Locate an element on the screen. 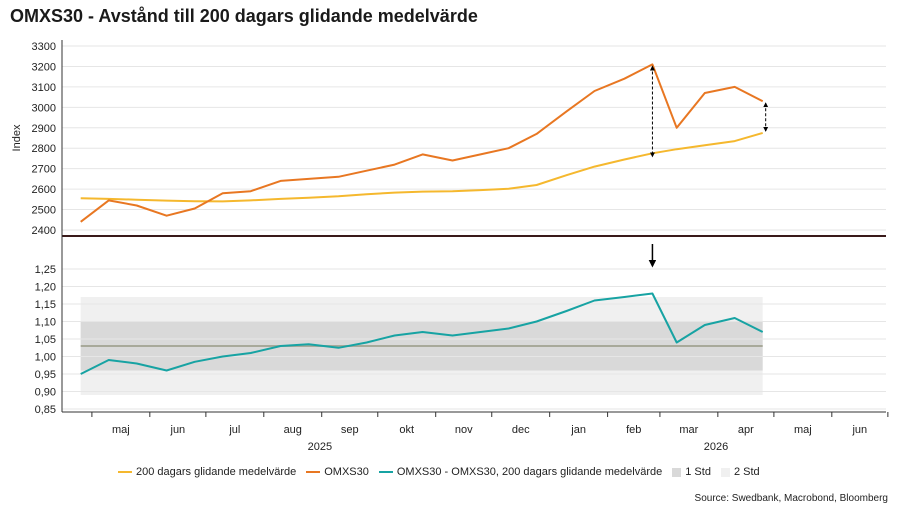 Image resolution: width=900 pixels, height=515 pixels. x-month-label: nov is located at coordinates (464, 430).